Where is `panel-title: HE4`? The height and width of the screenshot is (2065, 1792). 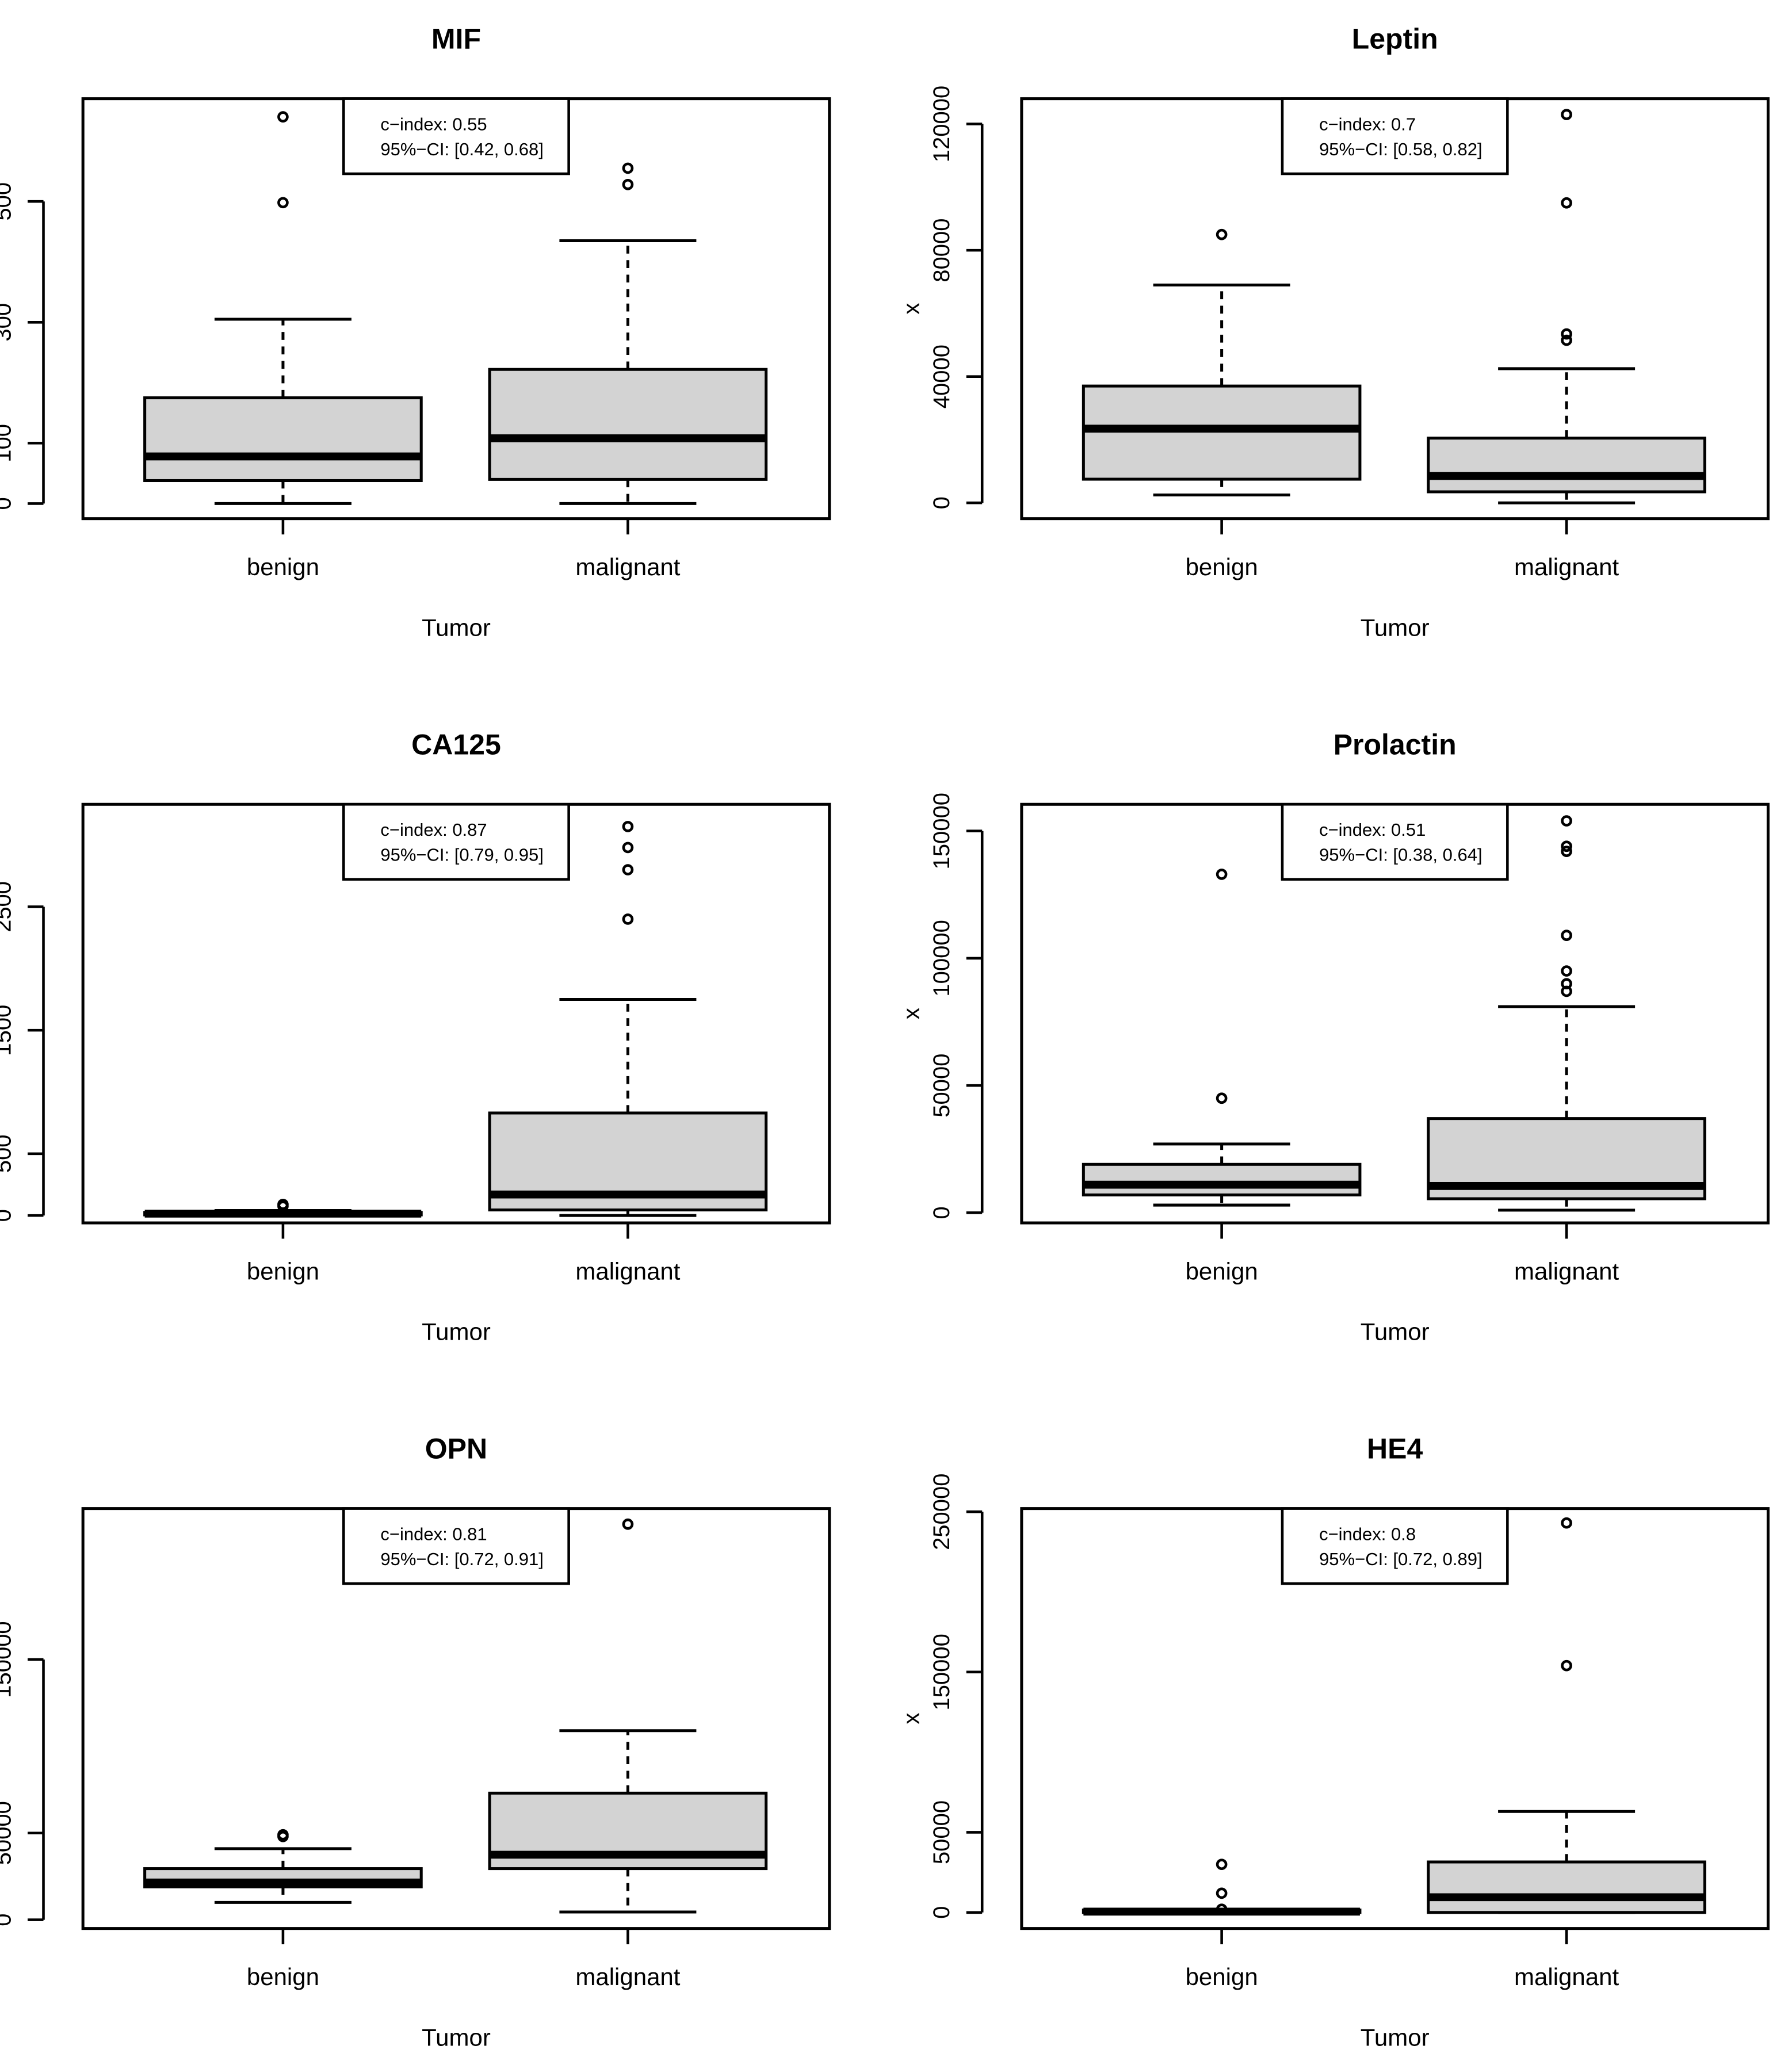
panel-title: HE4 is located at coordinates (1395, 1449).